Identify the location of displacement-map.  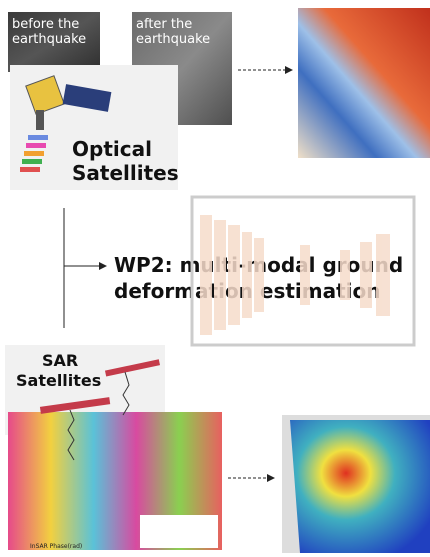
(364, 83).